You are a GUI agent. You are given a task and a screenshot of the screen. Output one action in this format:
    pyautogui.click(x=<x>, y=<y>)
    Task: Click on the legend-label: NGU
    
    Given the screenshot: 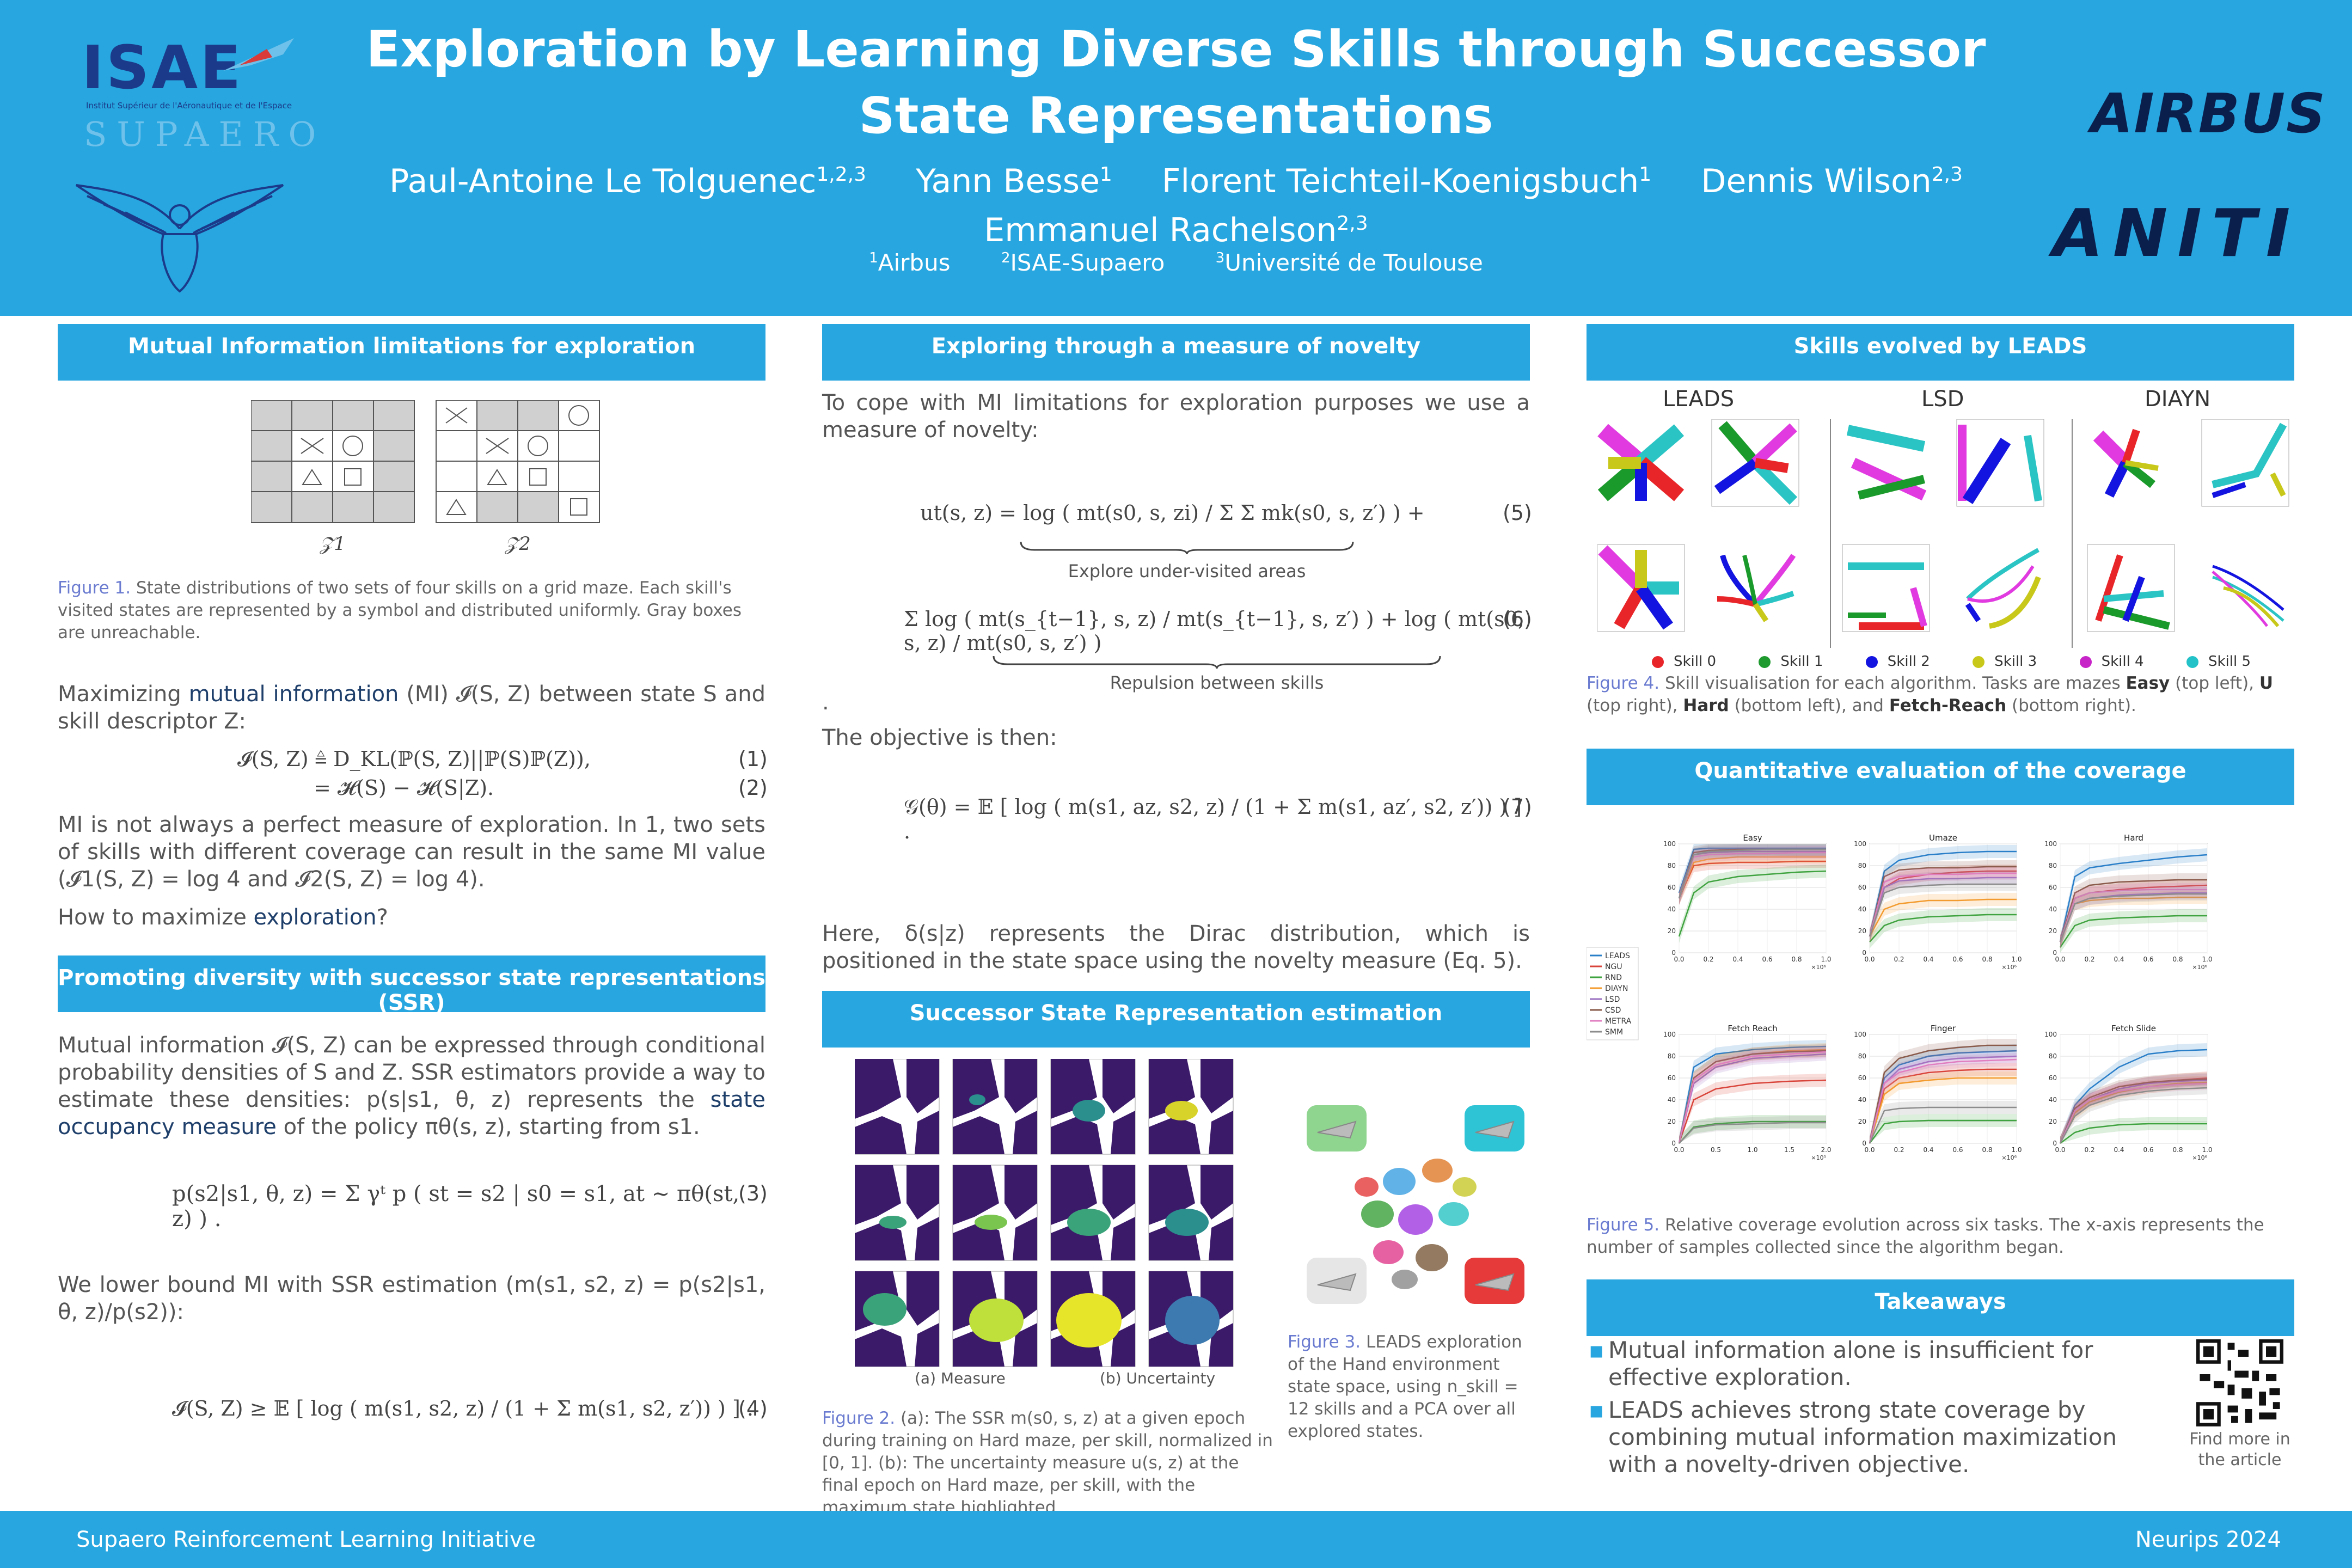 What is the action you would take?
    pyautogui.click(x=1613, y=967)
    